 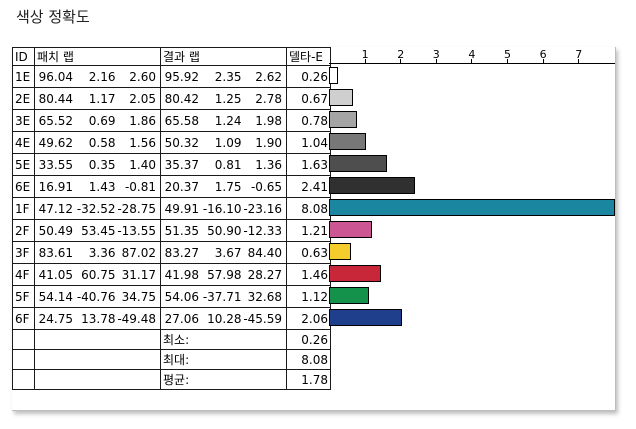 What do you see at coordinates (228, 98) in the screenshot?
I see `result-lab-value: 1.25` at bounding box center [228, 98].